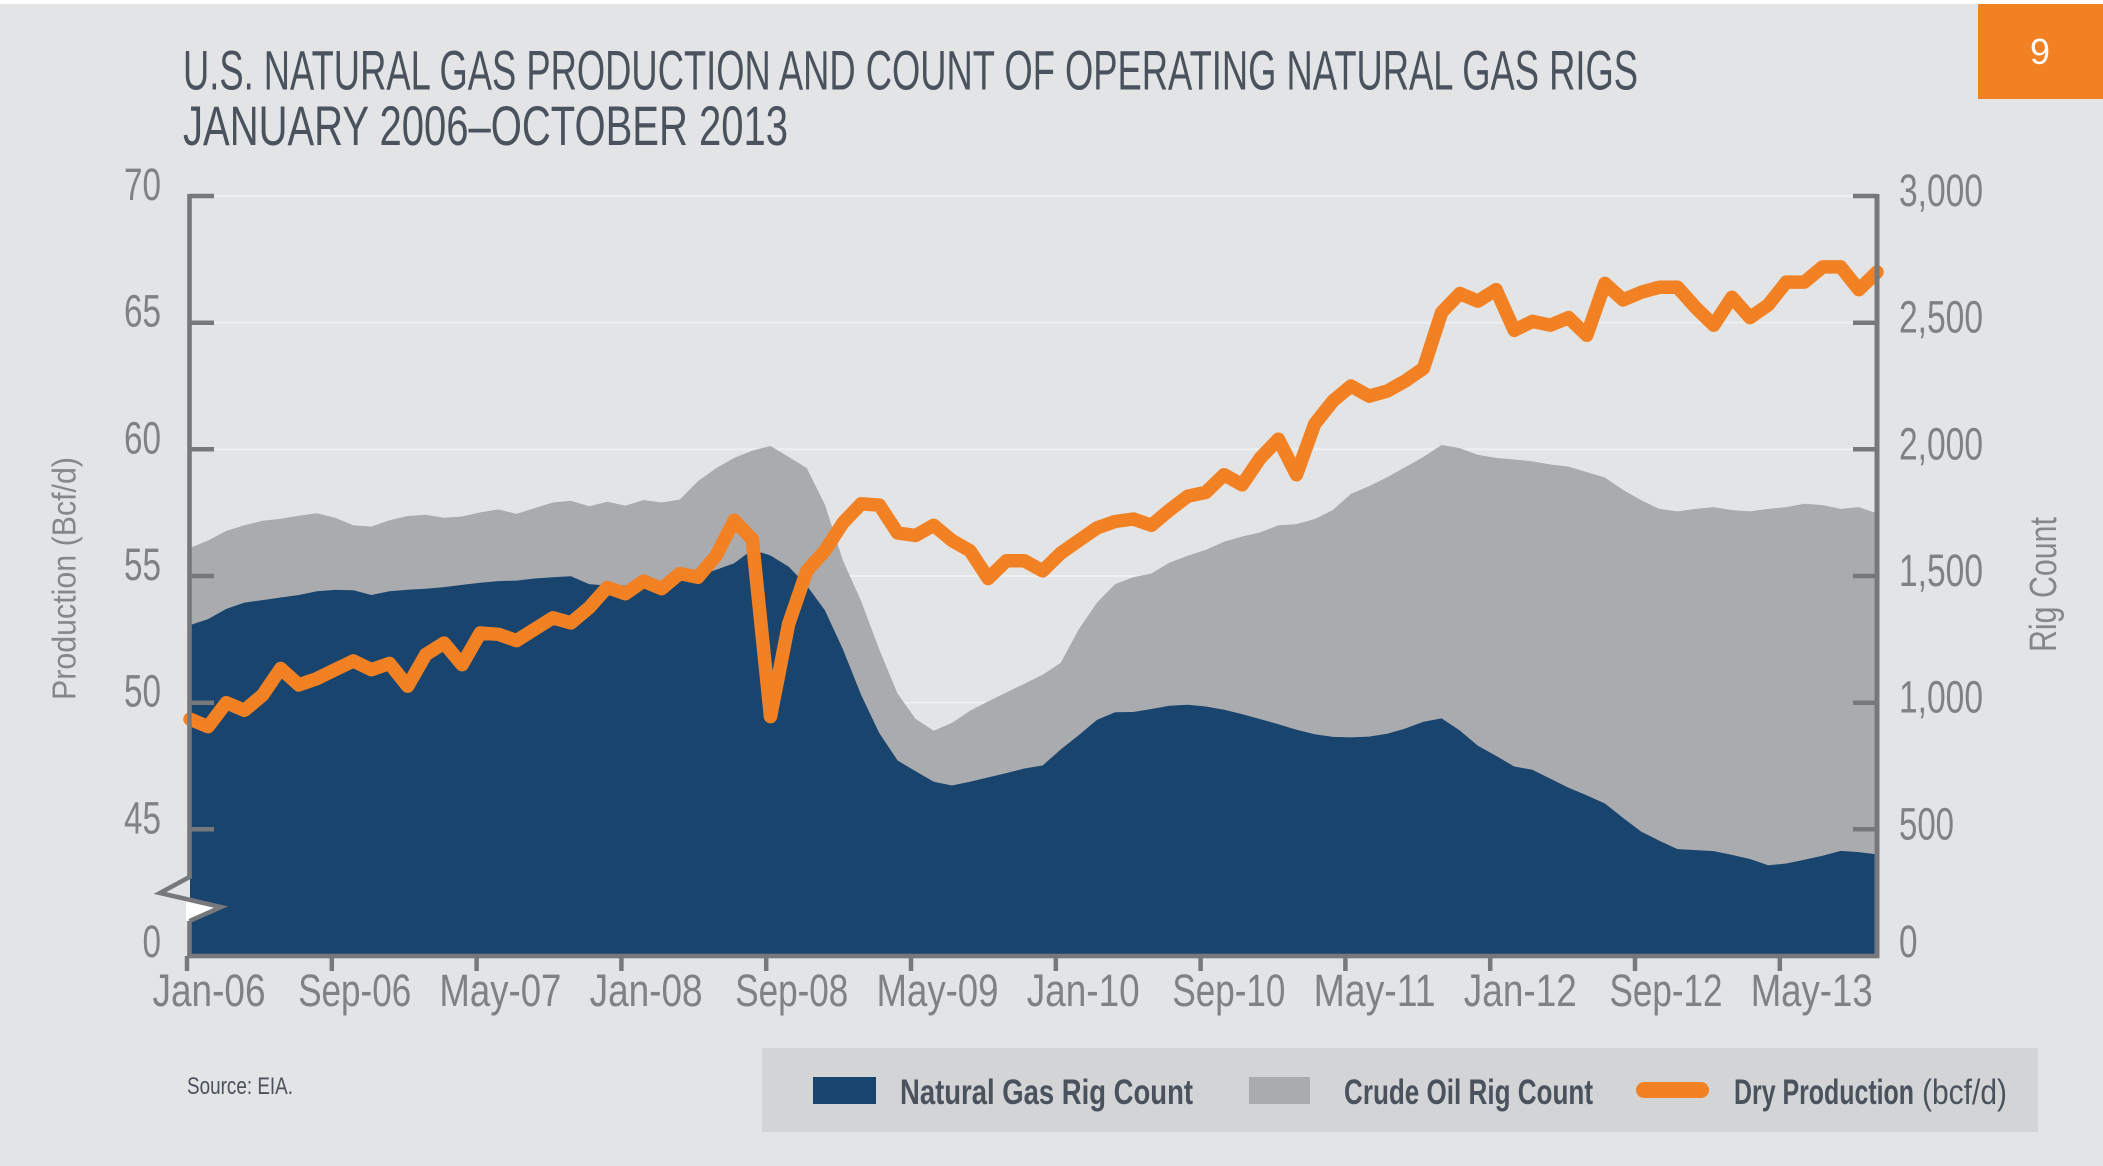 Image resolution: width=2103 pixels, height=1166 pixels. What do you see at coordinates (354, 990) in the screenshot?
I see `svg-text: Sep-06` at bounding box center [354, 990].